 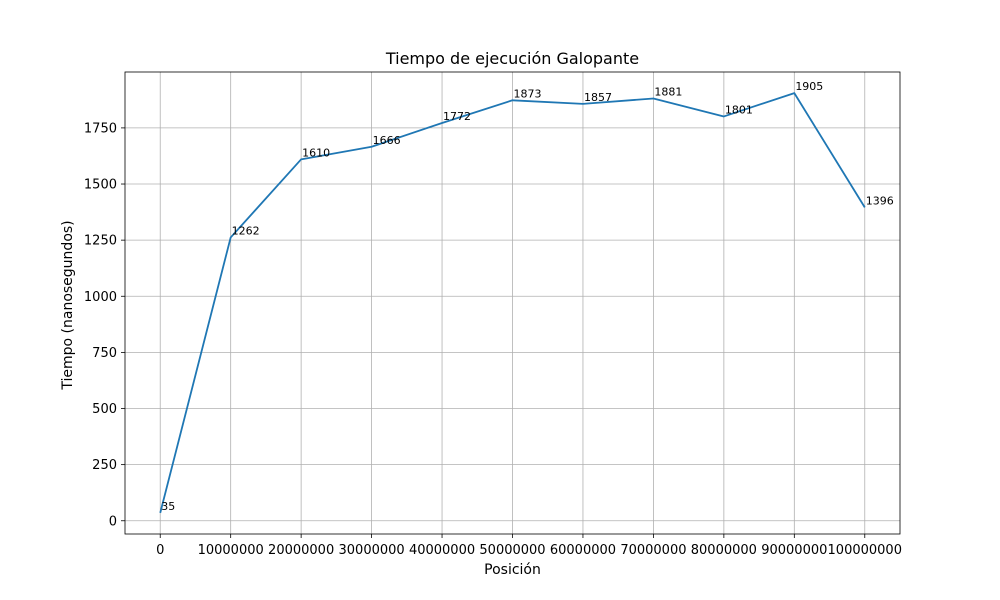 What do you see at coordinates (113, 521) in the screenshot?
I see `y-tick-label: 0` at bounding box center [113, 521].